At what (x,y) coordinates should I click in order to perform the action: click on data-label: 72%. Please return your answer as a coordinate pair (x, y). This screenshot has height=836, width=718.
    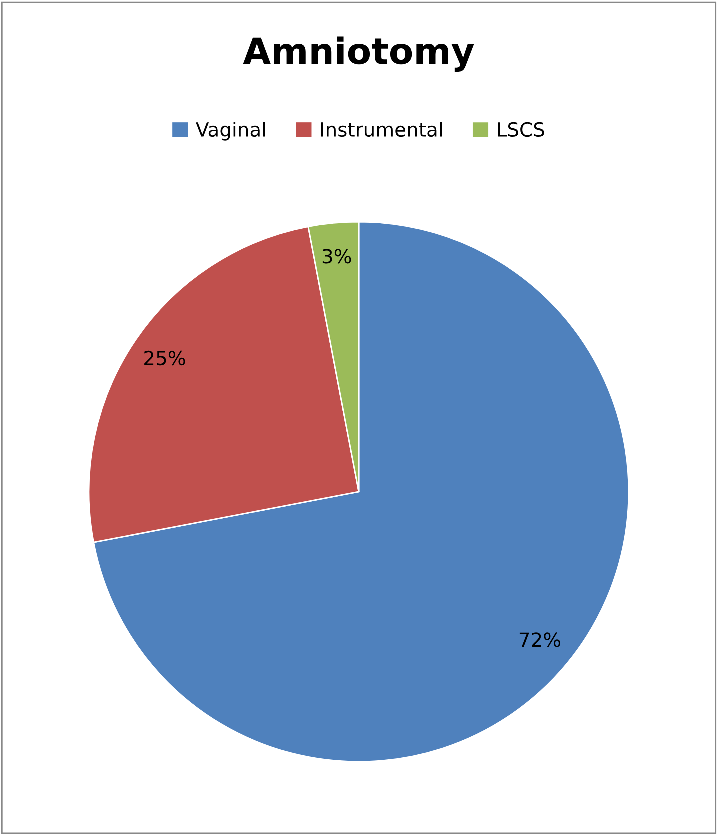
    Looking at the image, I should click on (540, 640).